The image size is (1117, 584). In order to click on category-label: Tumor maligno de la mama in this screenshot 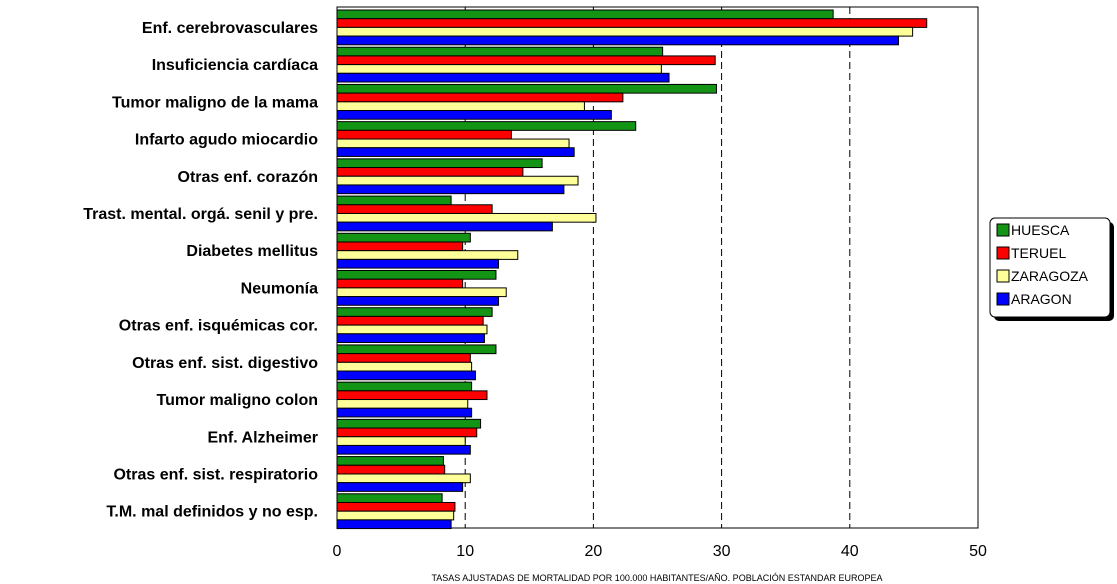, I will do `click(215, 102)`.